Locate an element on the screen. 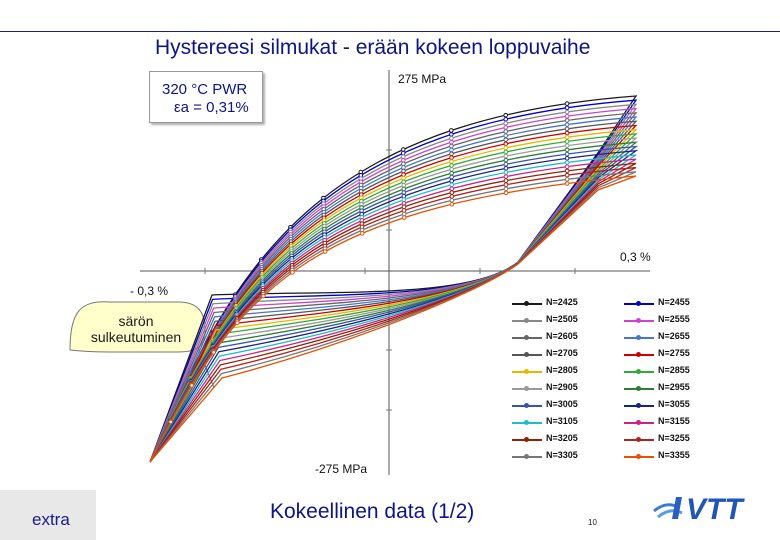  legend-label: N=3005 is located at coordinates (562, 404).